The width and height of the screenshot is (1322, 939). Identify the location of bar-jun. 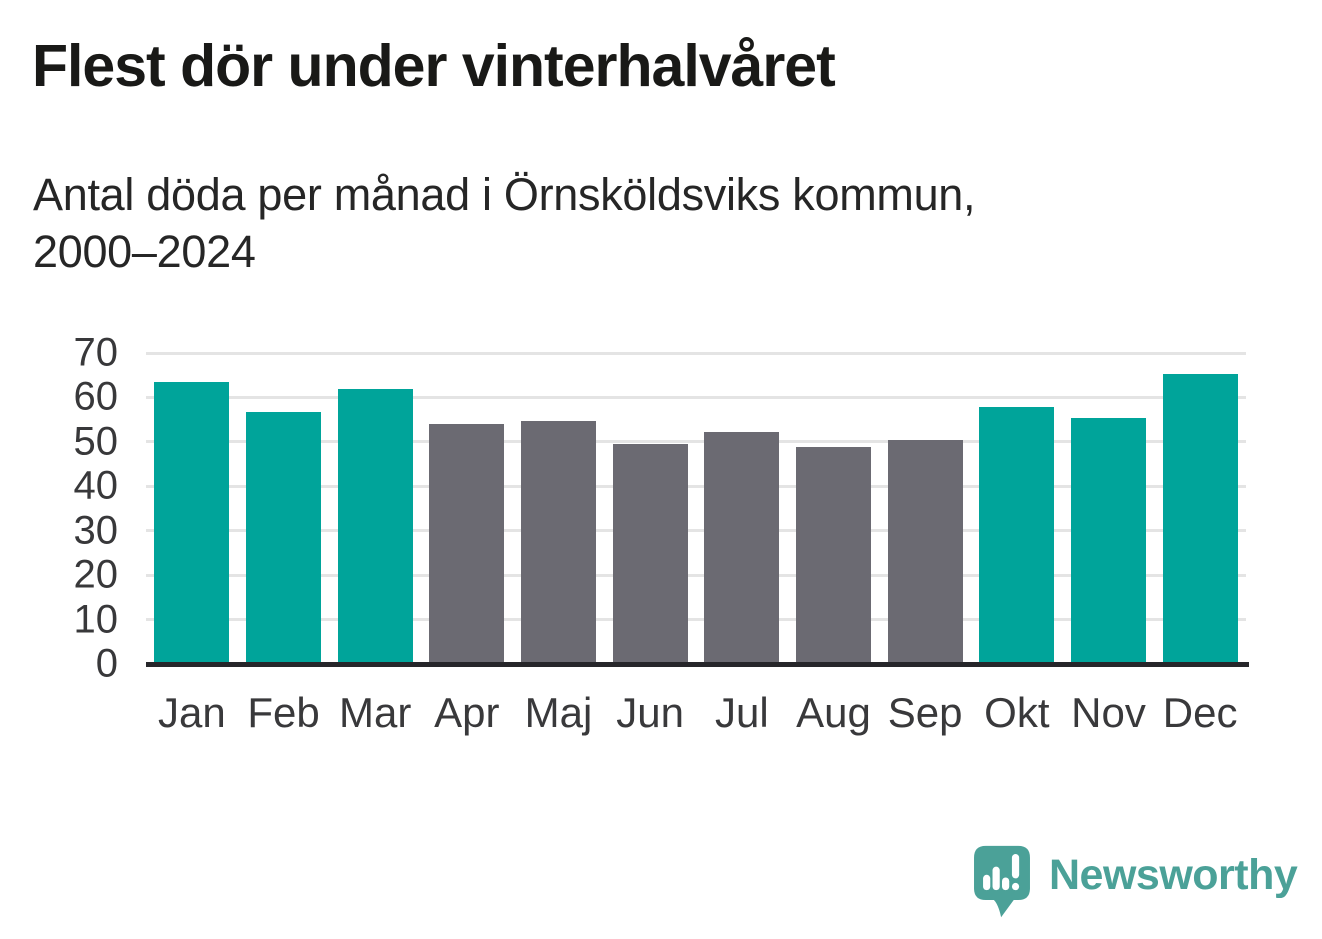
(650, 554).